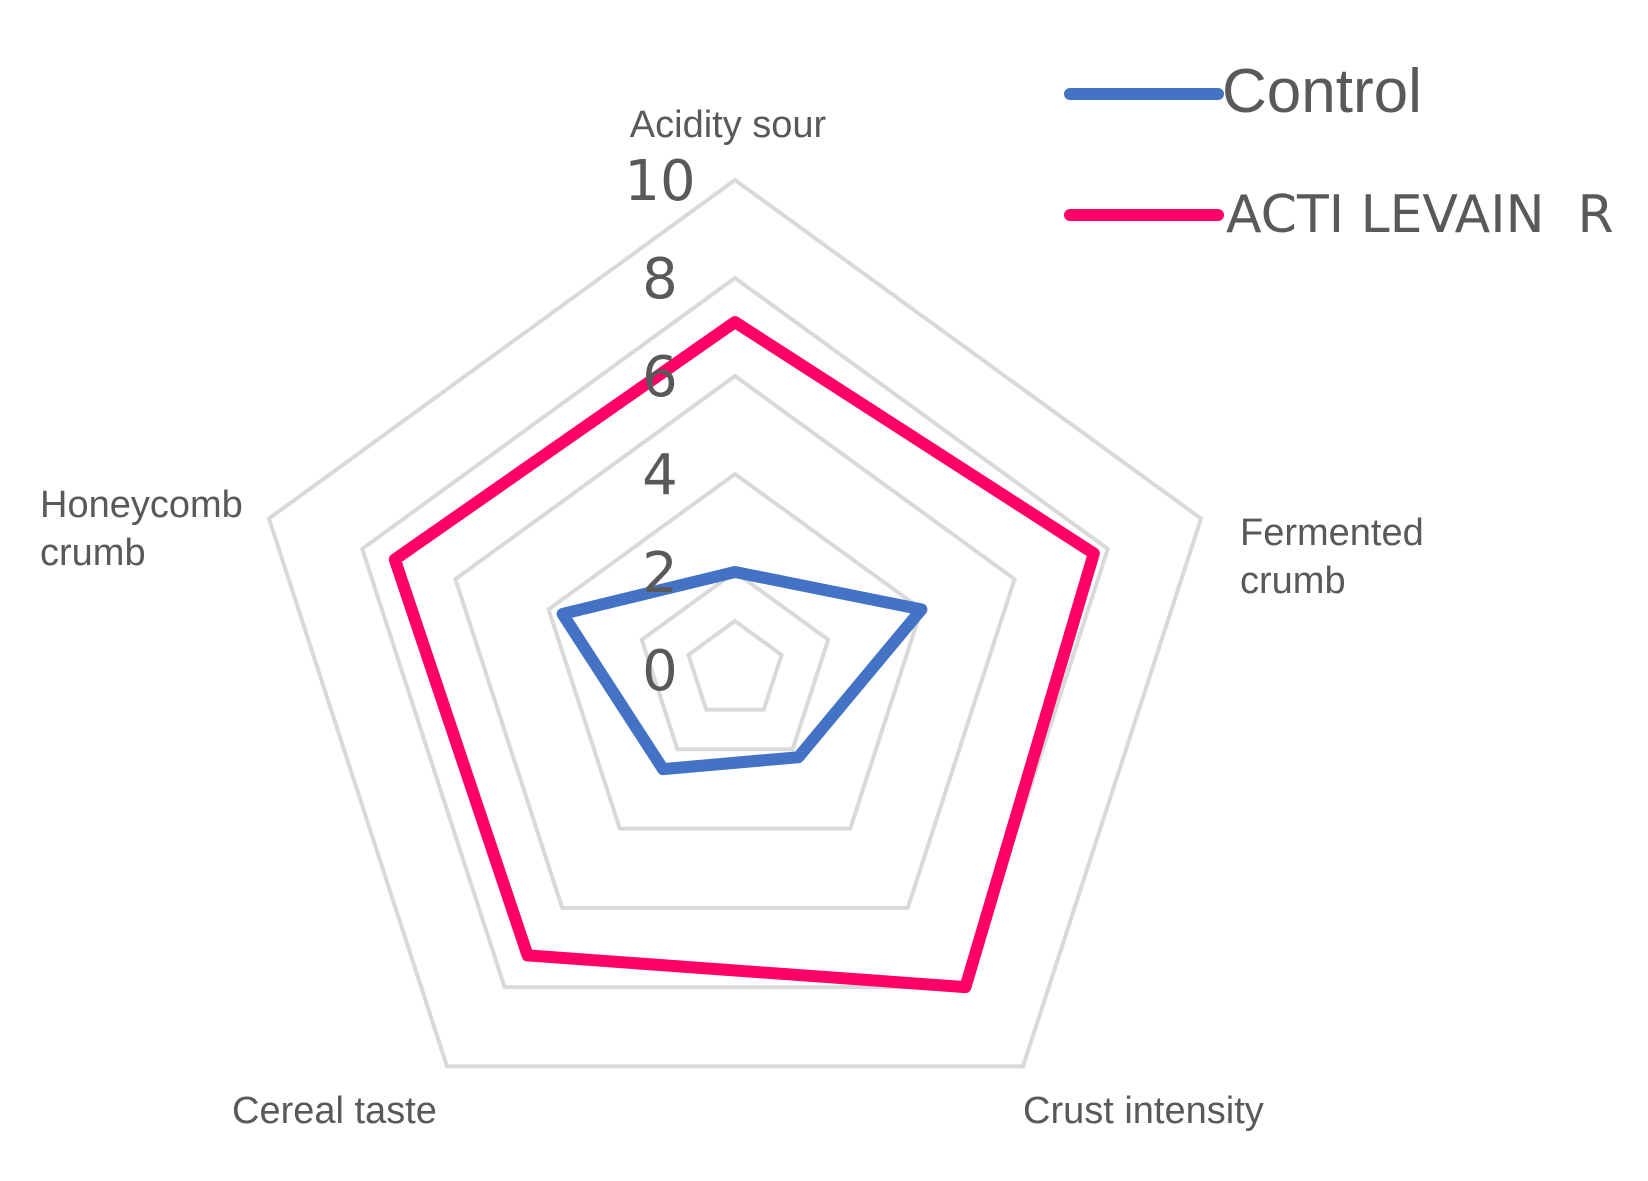 The width and height of the screenshot is (1648, 1181). What do you see at coordinates (660, 377) in the screenshot?
I see `tick-label-6: 6` at bounding box center [660, 377].